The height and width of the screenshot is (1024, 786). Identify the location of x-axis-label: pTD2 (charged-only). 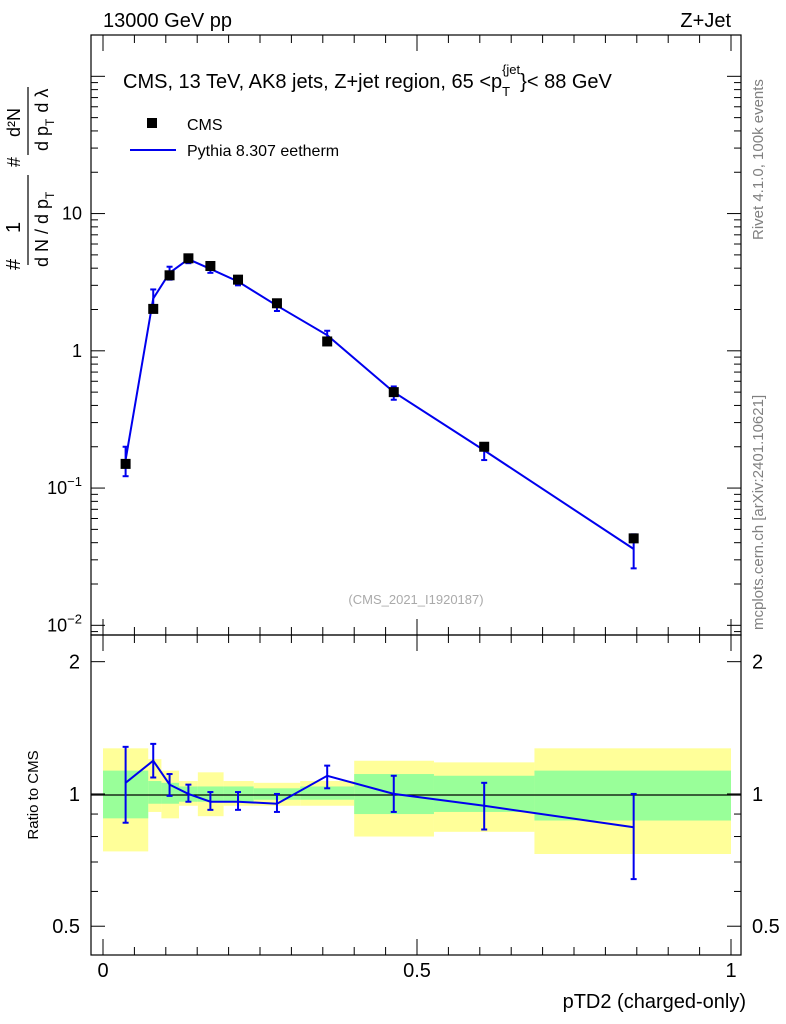
(654, 1002).